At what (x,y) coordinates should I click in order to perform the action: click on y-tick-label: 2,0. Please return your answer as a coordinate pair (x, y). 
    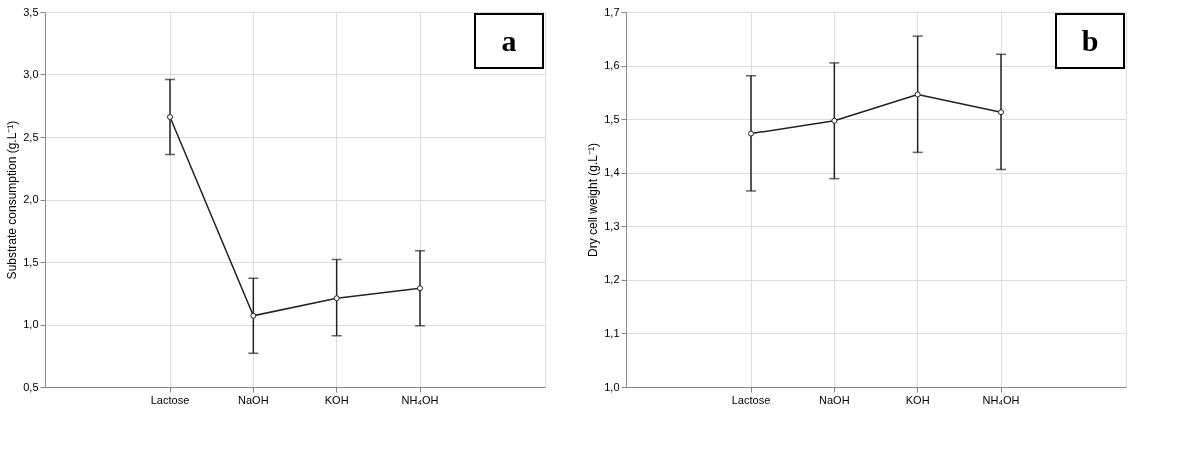
    Looking at the image, I should click on (31, 199).